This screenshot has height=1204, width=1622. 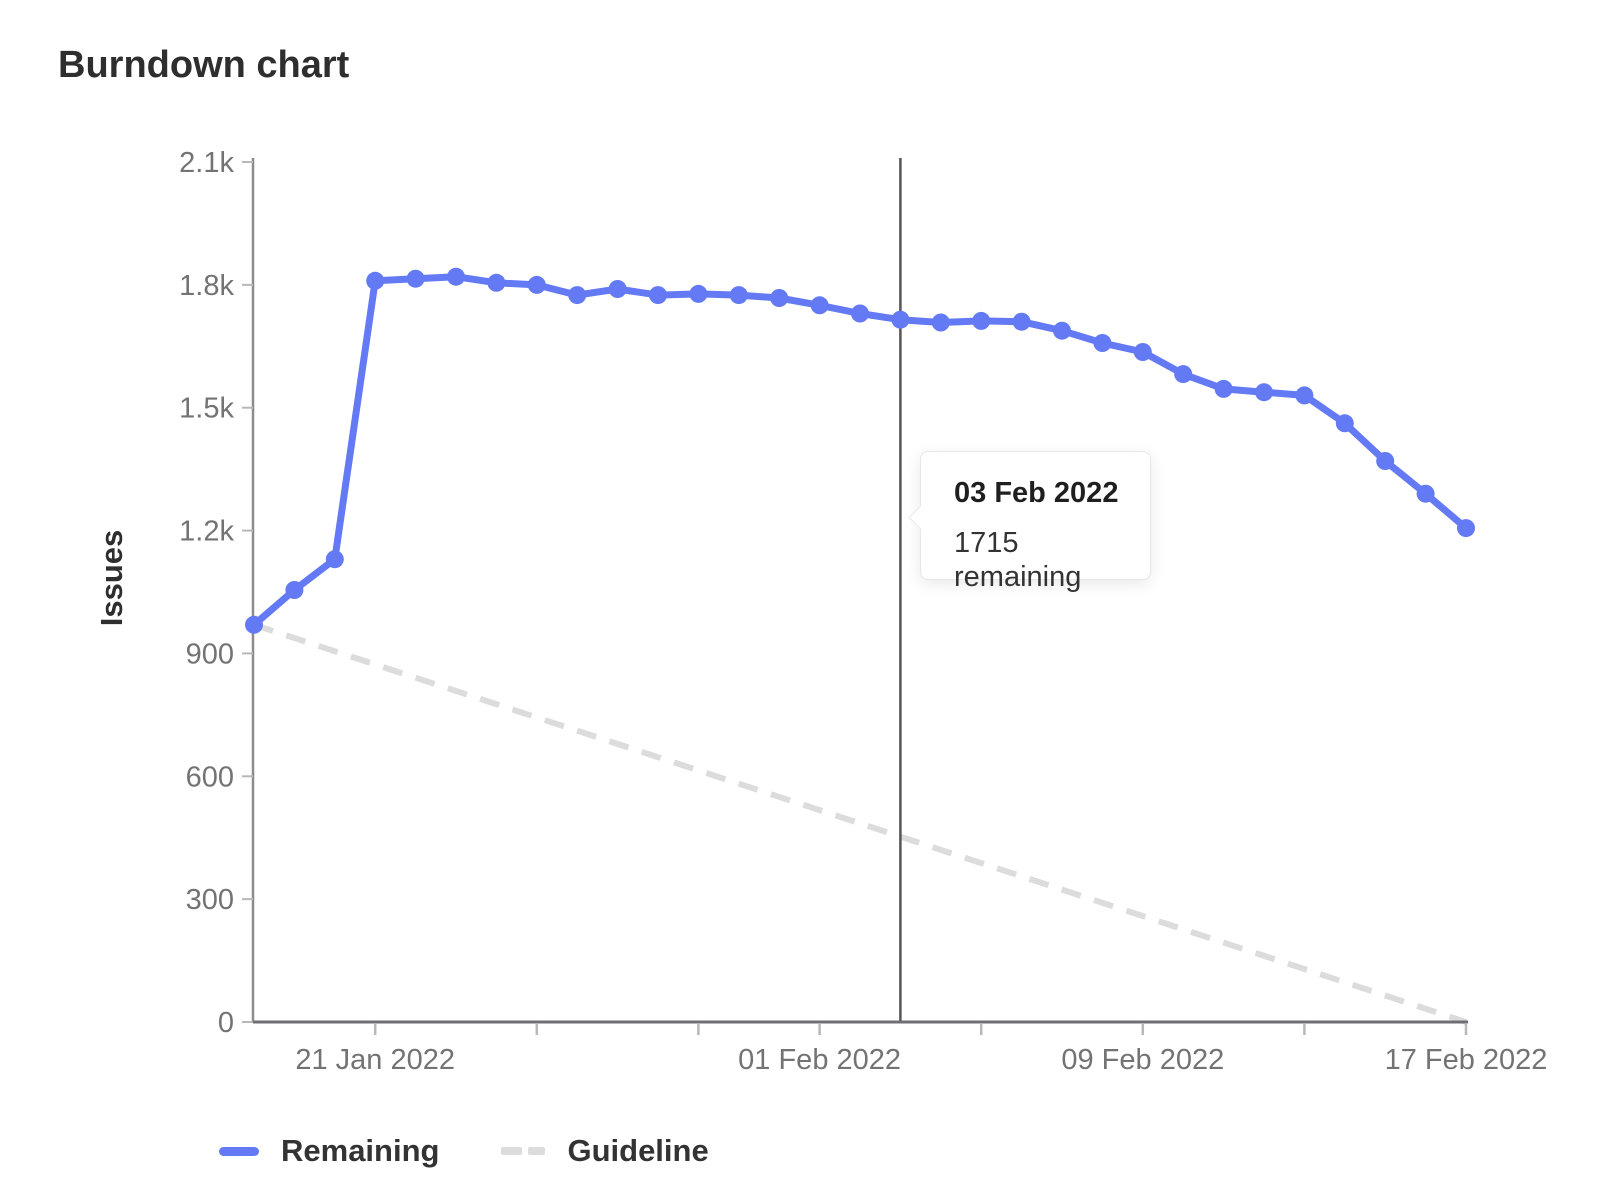 I want to click on legend-label-remaining: Remaining, so click(x=360, y=1150).